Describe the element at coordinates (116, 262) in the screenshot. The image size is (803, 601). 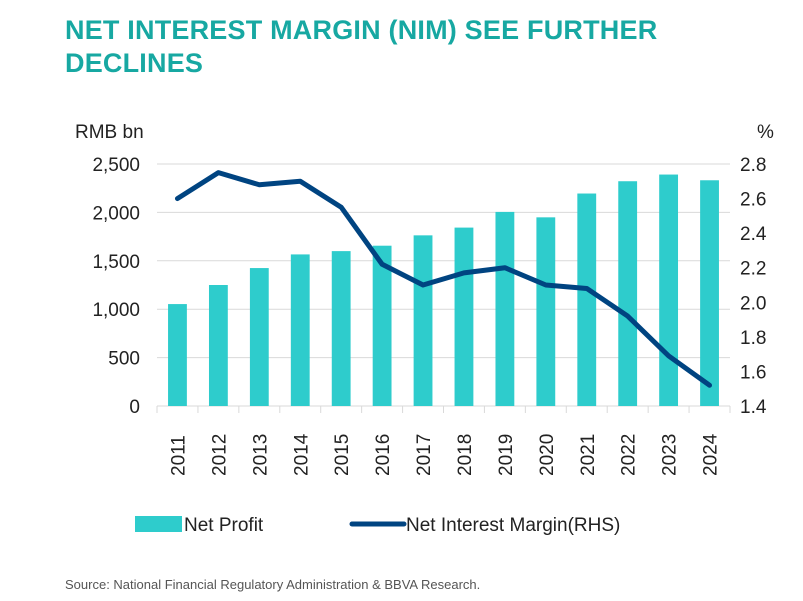
I see `left-tick-label: 1,500` at that location.